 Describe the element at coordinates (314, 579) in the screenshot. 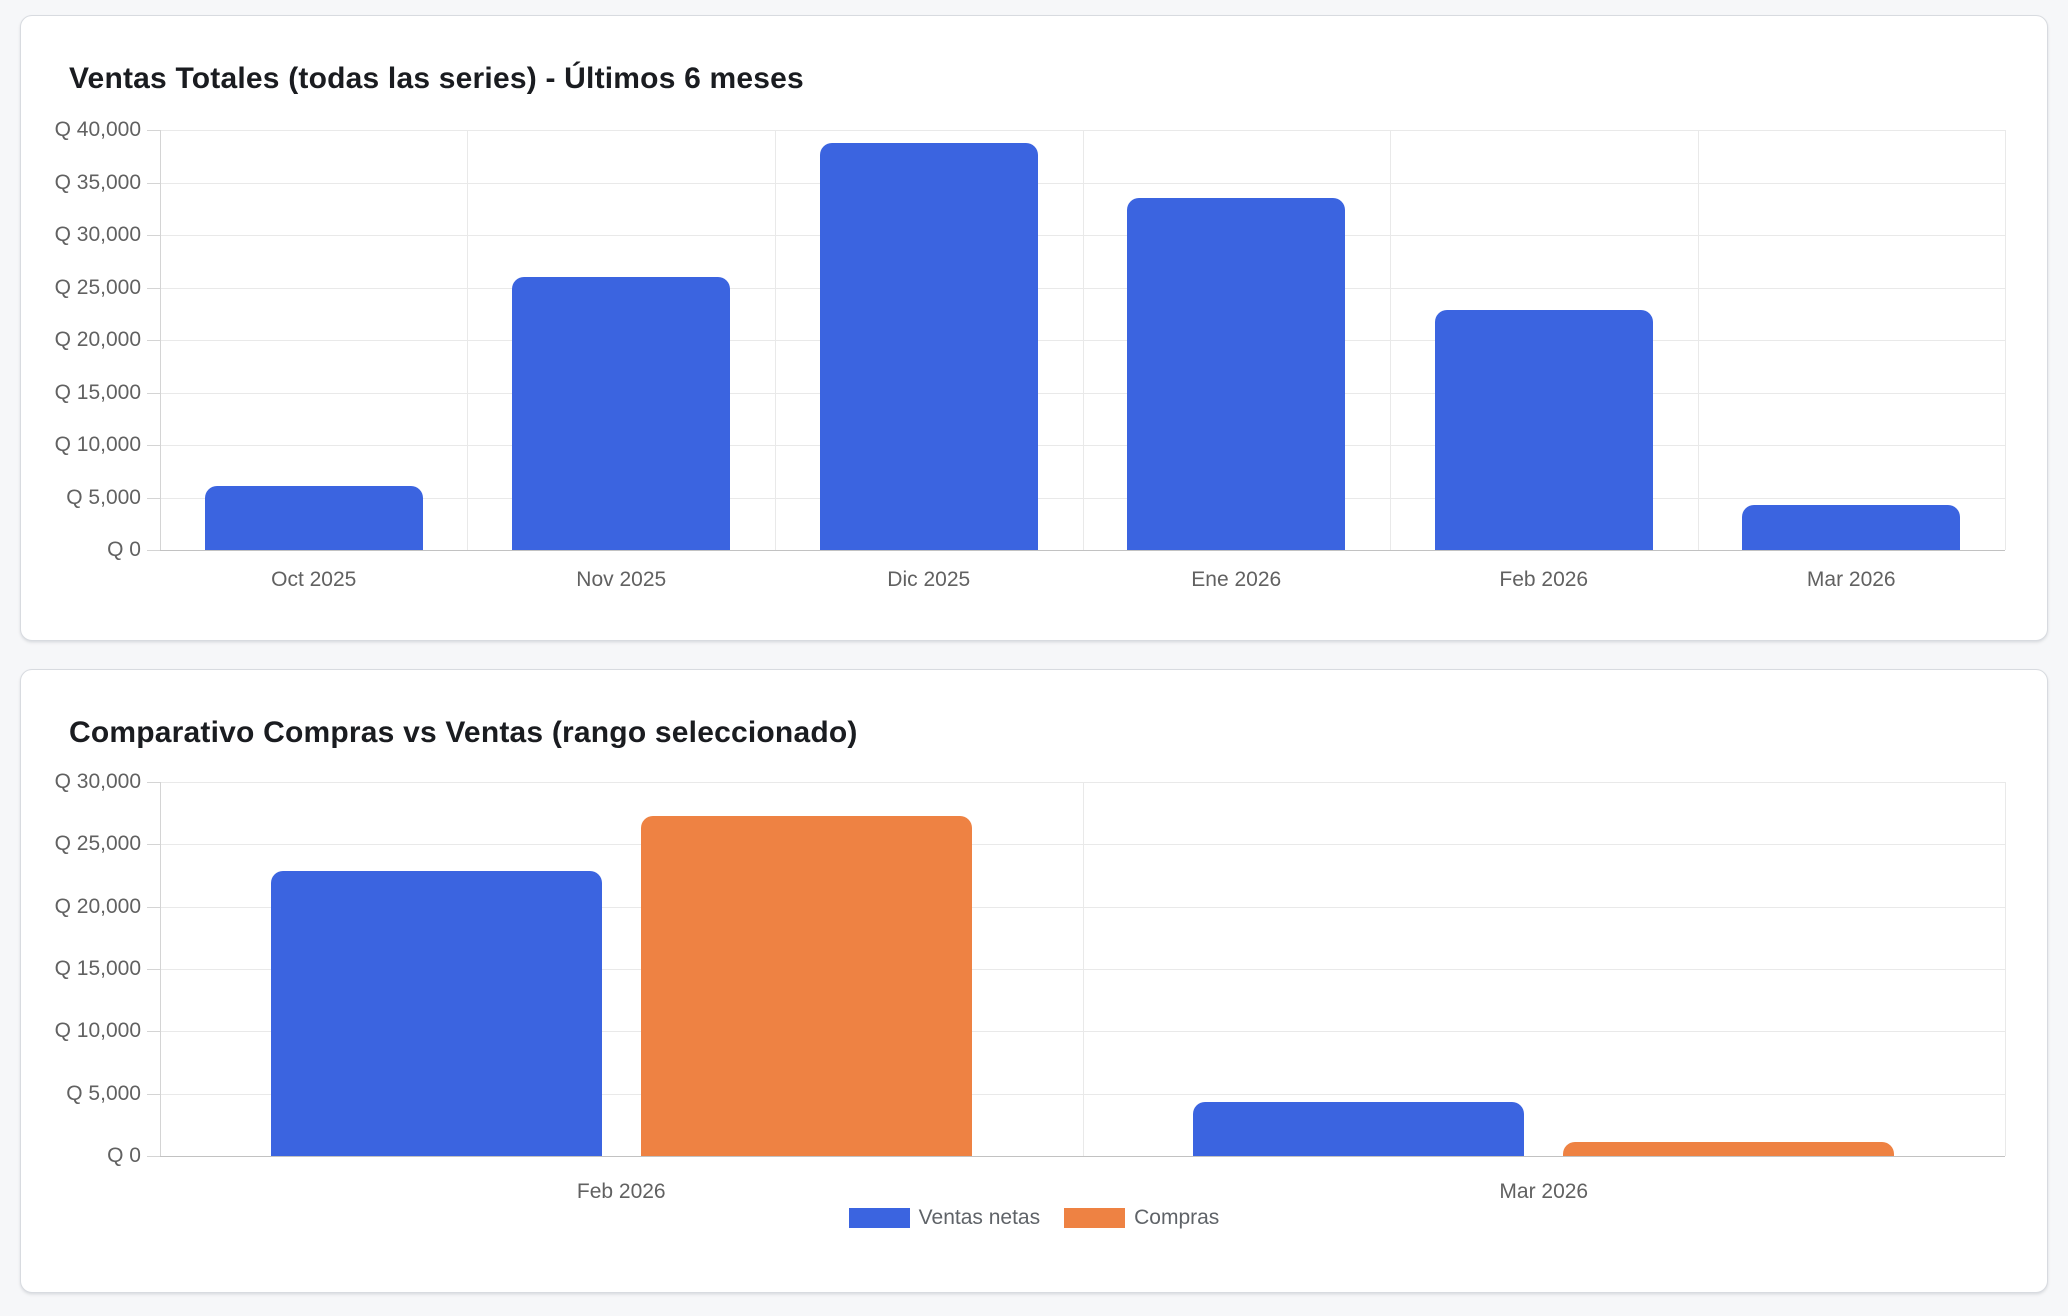

I see `x-tick-label-oct-2025: Oct 2025` at that location.